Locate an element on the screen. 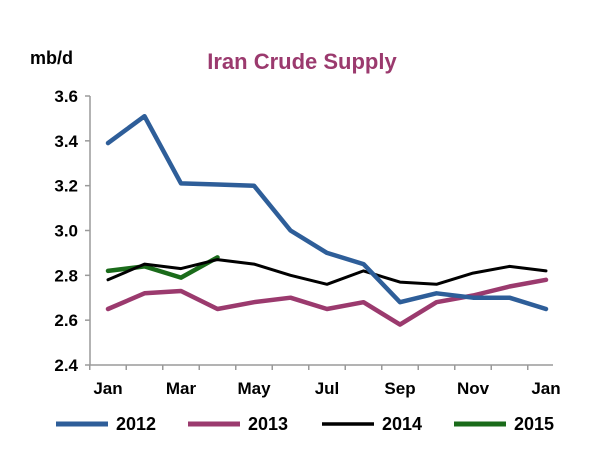 This screenshot has width=600, height=468. series-line-2015 is located at coordinates (162, 267).